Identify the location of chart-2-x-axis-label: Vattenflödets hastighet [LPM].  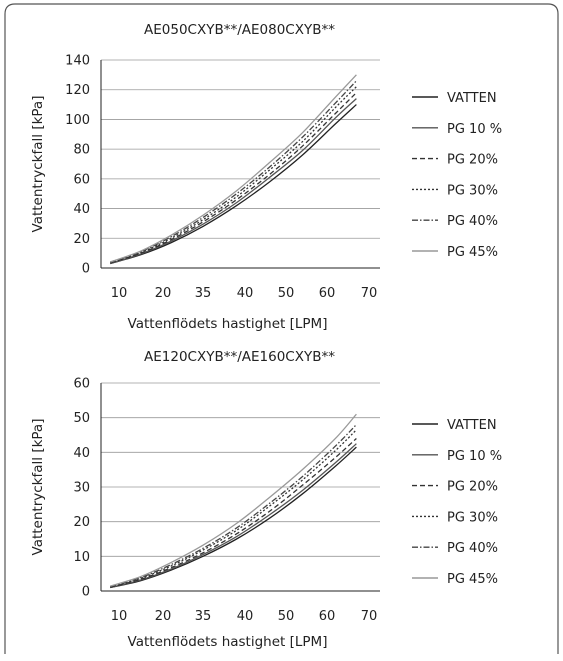
(228, 642).